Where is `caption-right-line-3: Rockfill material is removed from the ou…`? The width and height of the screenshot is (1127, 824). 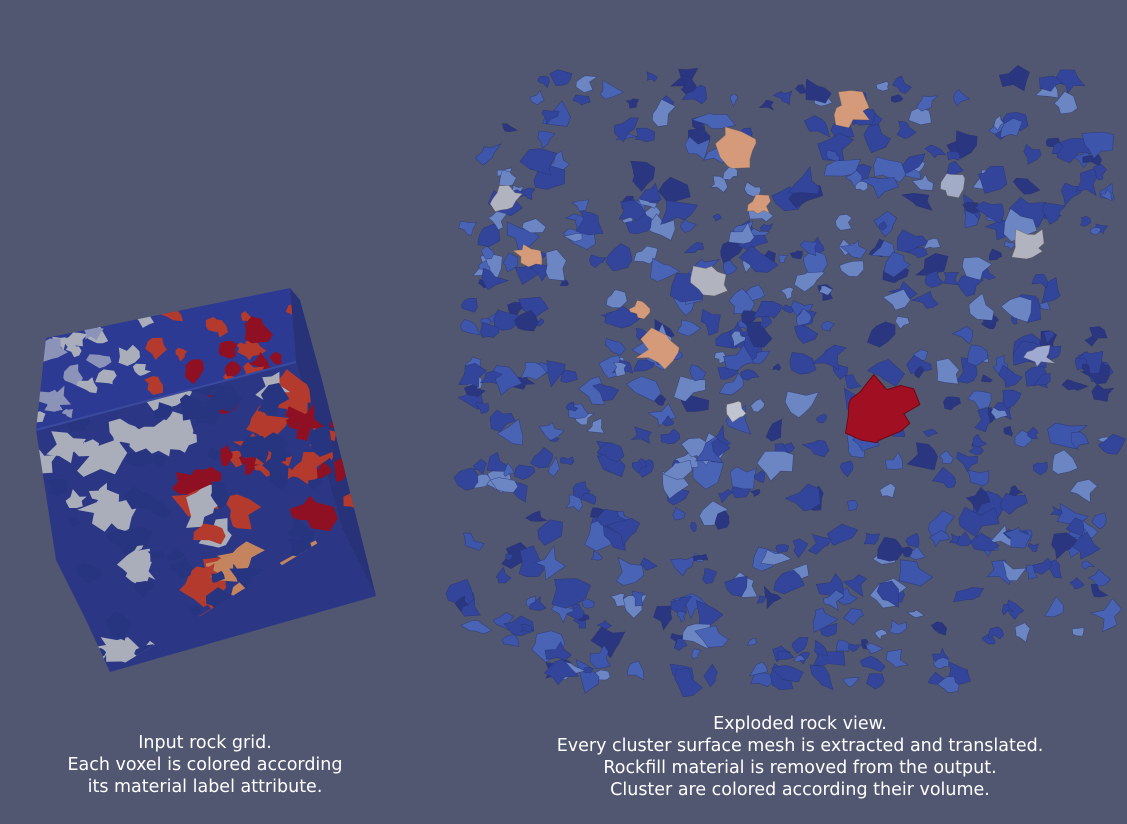 caption-right-line-3: Rockfill material is removed from the ou… is located at coordinates (800, 768).